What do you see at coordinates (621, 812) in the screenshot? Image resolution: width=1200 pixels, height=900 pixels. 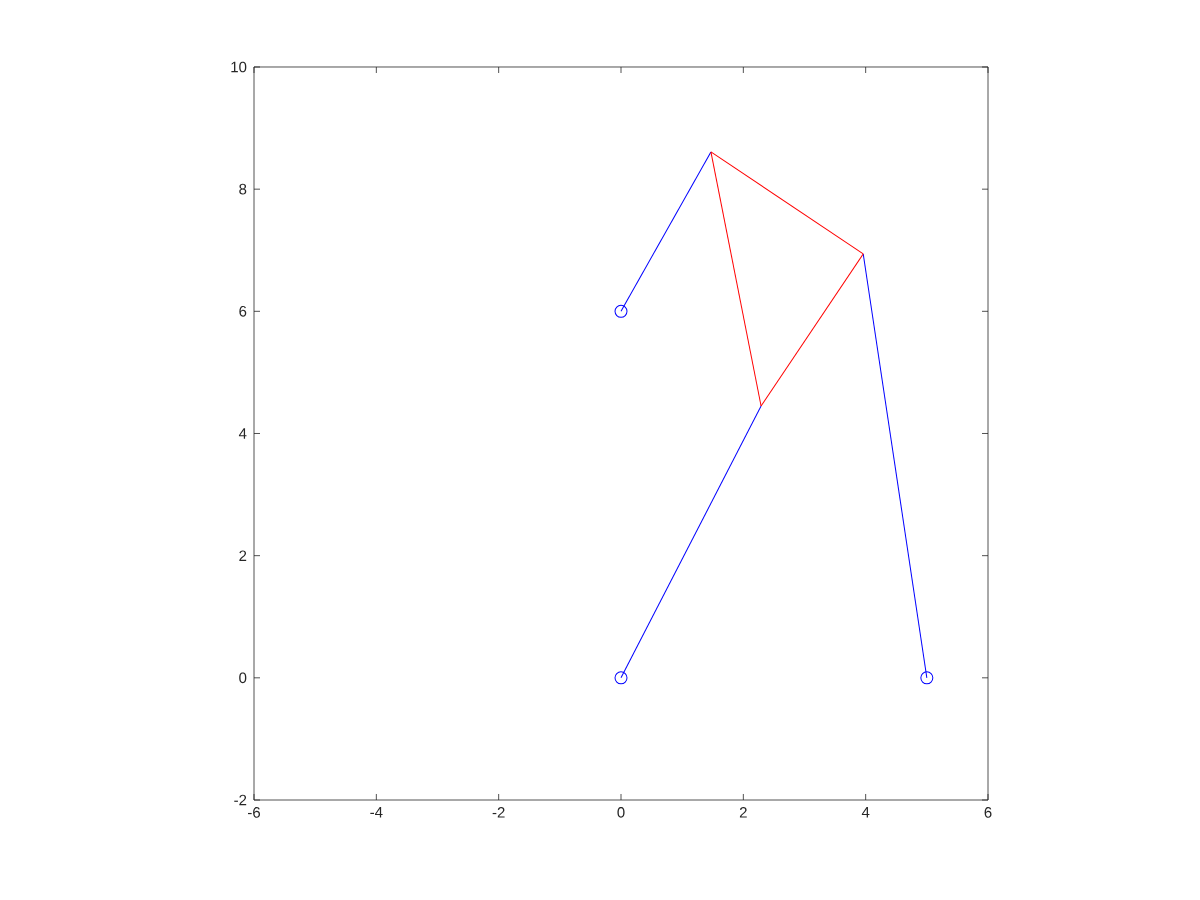 I see `x-tick-label: 0` at bounding box center [621, 812].